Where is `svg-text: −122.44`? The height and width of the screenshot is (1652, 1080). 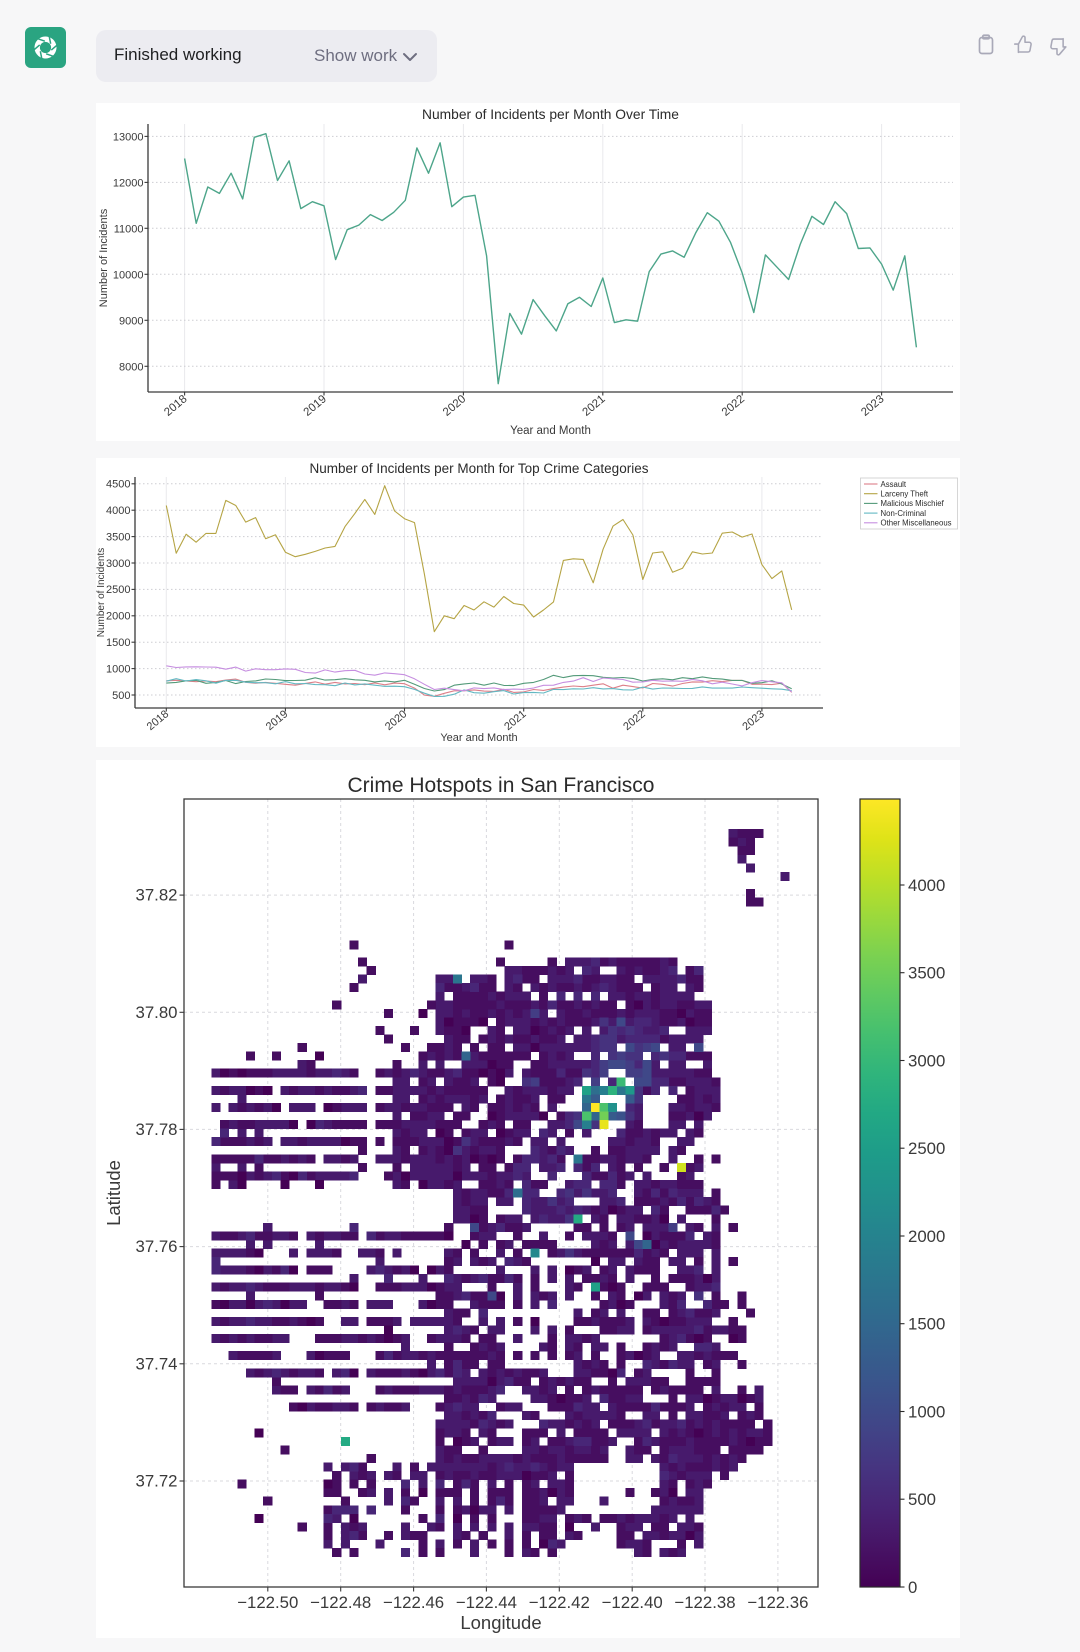
svg-text: −122.44 is located at coordinates (486, 1602).